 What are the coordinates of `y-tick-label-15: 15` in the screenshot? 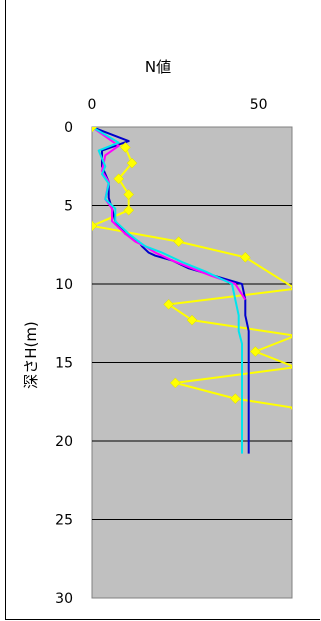 It's located at (64, 364).